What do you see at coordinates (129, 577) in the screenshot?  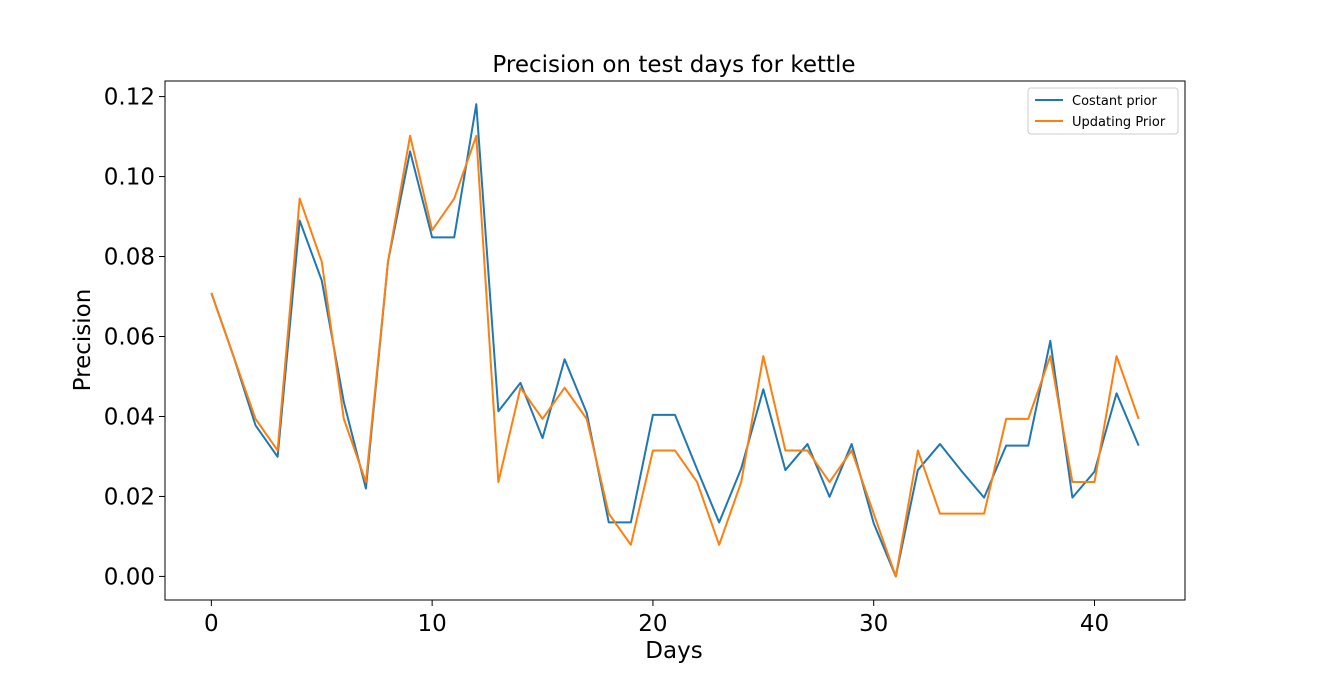 I see `y-tick-label: 0.00` at bounding box center [129, 577].